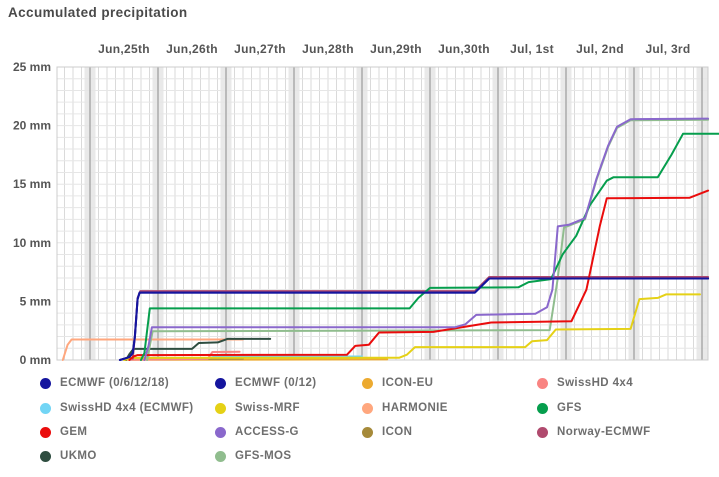 This screenshot has width=719, height=477. I want to click on legend-item-gfs: GFS, so click(559, 408).